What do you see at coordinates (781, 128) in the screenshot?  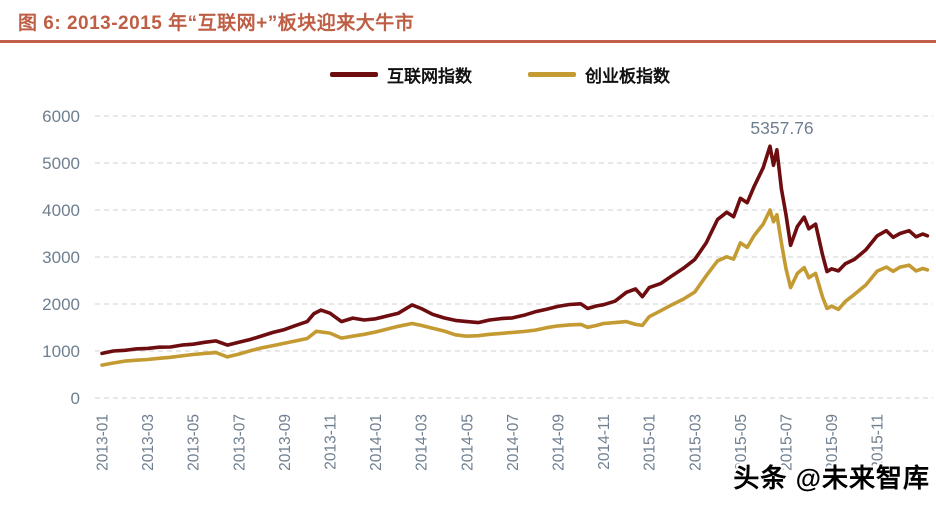 I see `peak-annotation: 5357.76` at bounding box center [781, 128].